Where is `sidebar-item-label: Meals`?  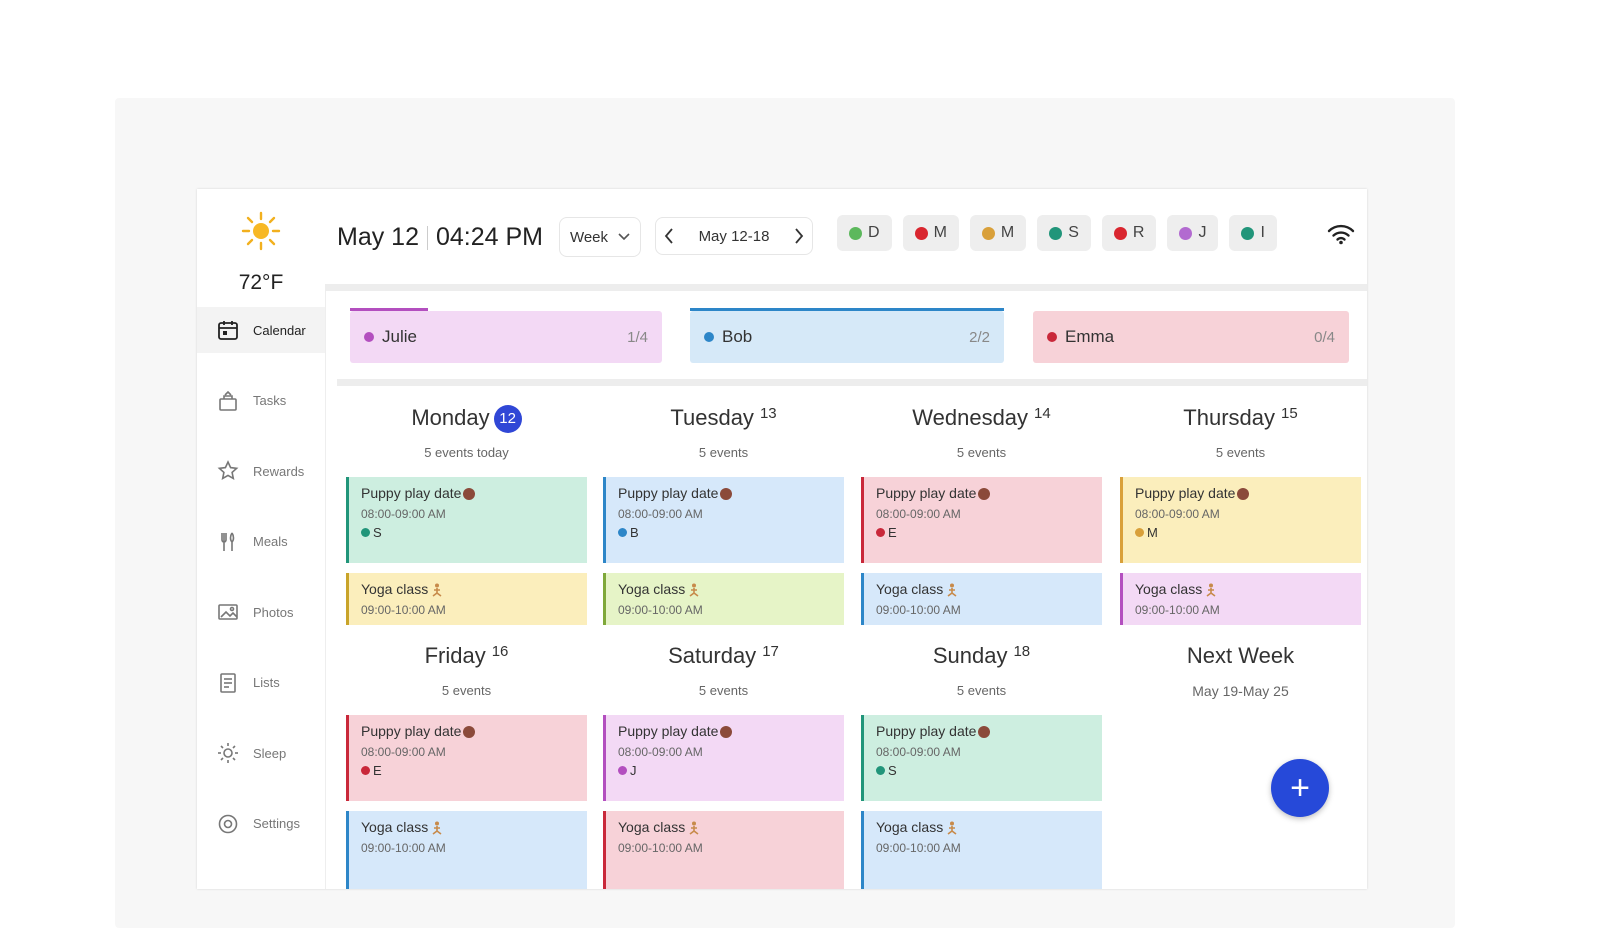
sidebar-item-label: Meals is located at coordinates (270, 541).